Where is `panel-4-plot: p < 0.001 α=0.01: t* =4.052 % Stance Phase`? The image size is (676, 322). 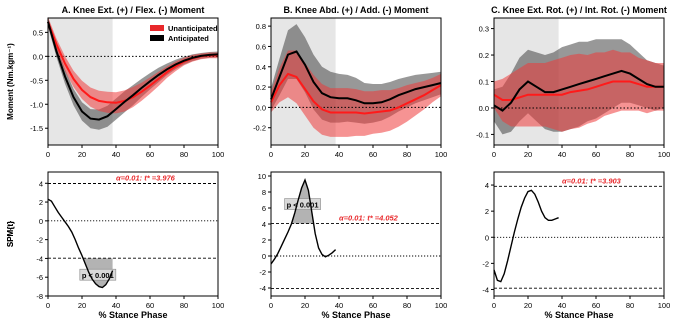
panel-4-plot: p < 0.001 α=0.01: t* =4.052 % Stance Phase is located at coordinates (355, 249).